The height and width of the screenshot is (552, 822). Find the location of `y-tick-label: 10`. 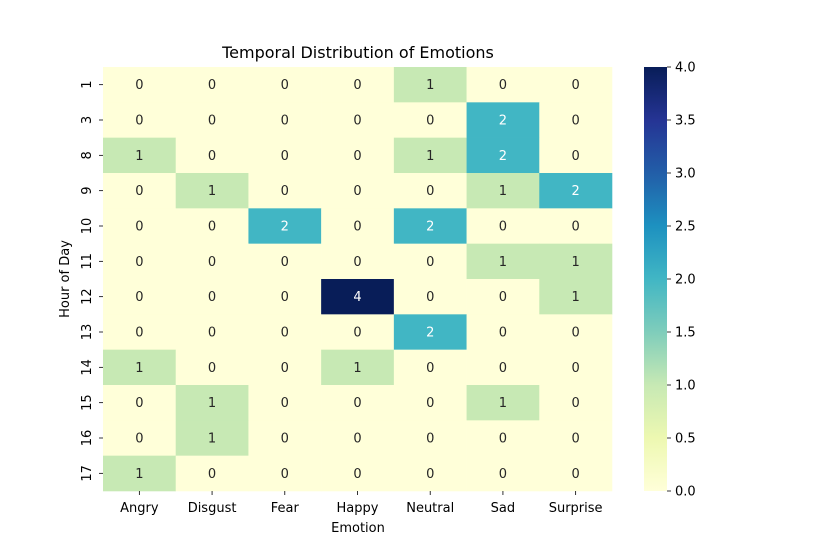

y-tick-label: 10 is located at coordinates (87, 226).